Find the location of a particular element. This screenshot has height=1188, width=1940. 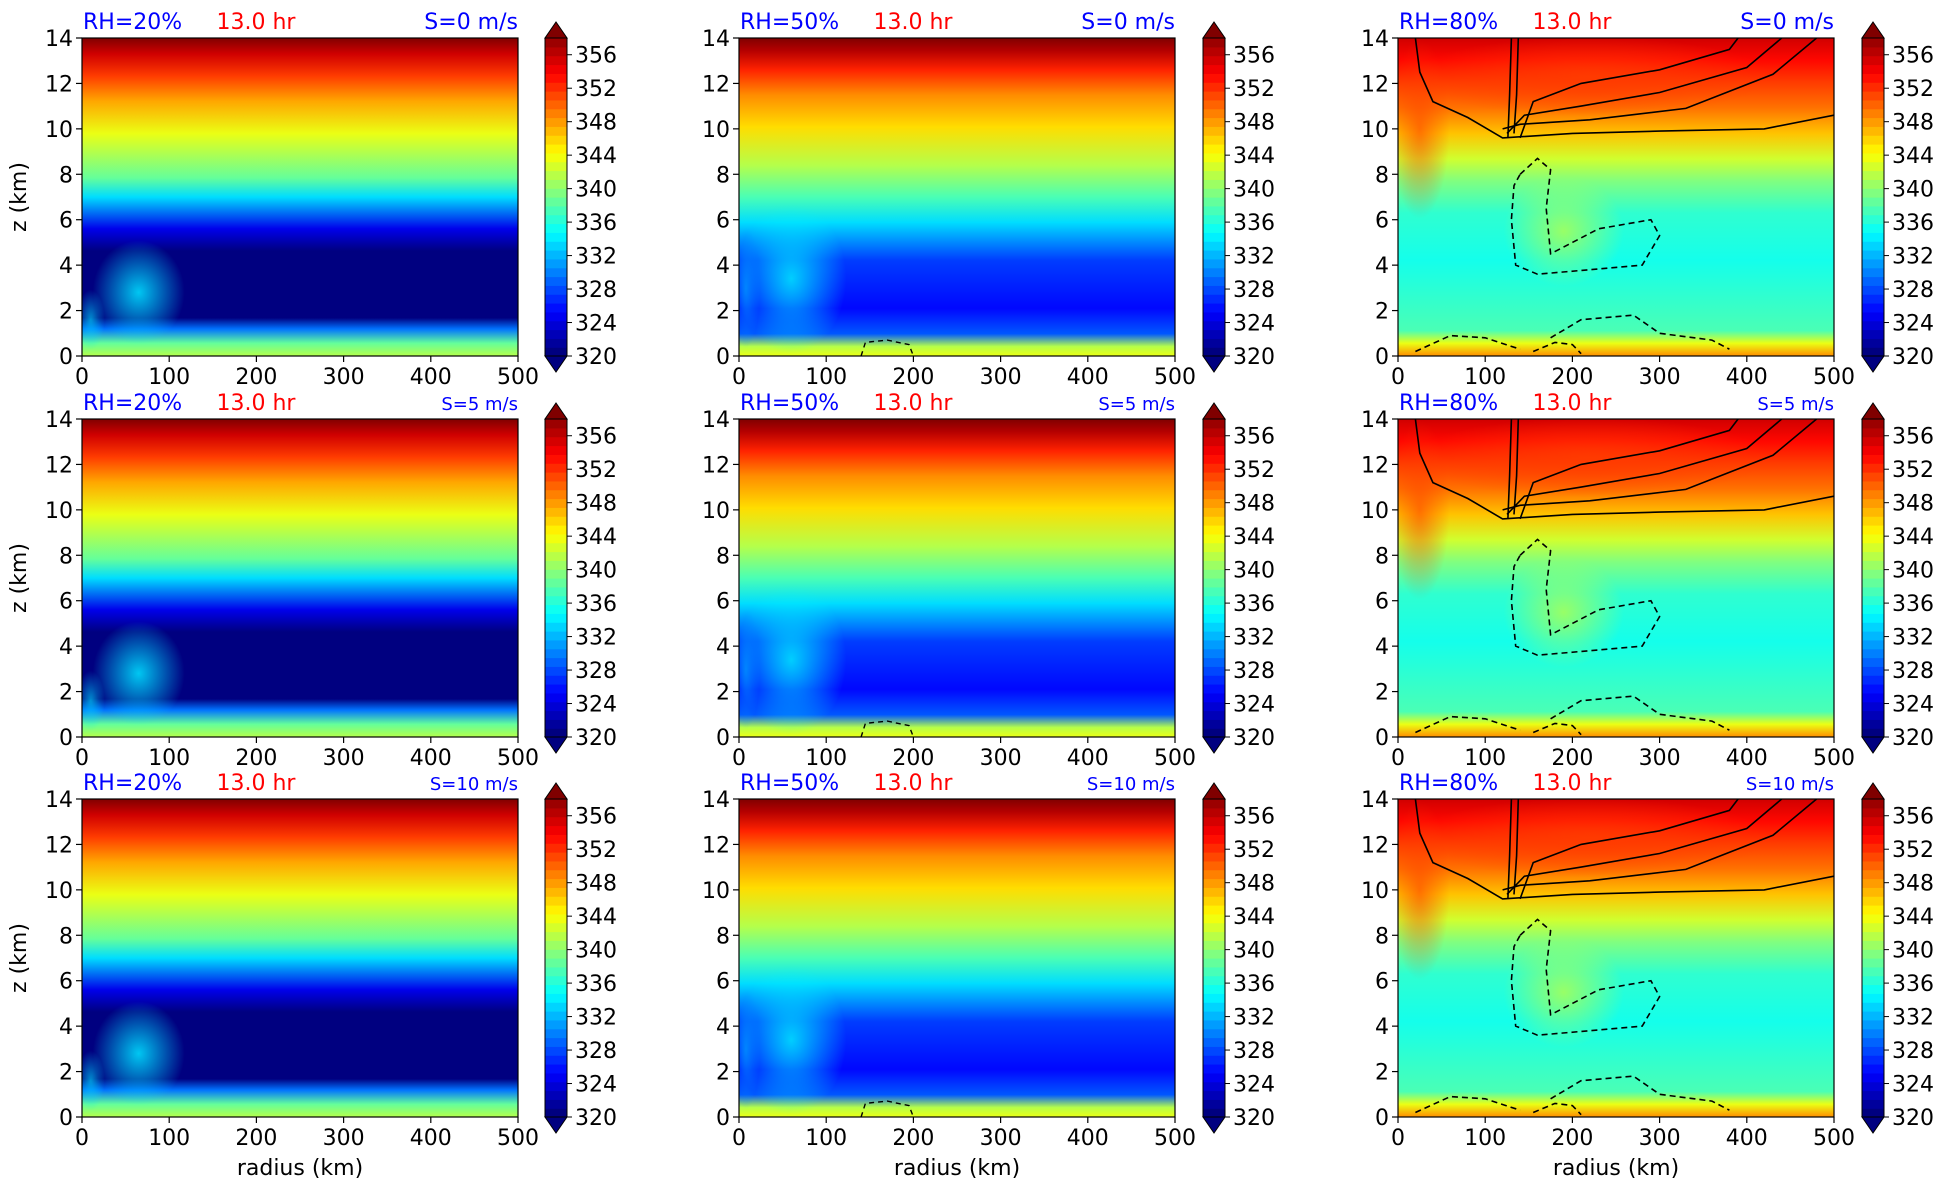

y-tick-label: 12 is located at coordinates (1375, 465).